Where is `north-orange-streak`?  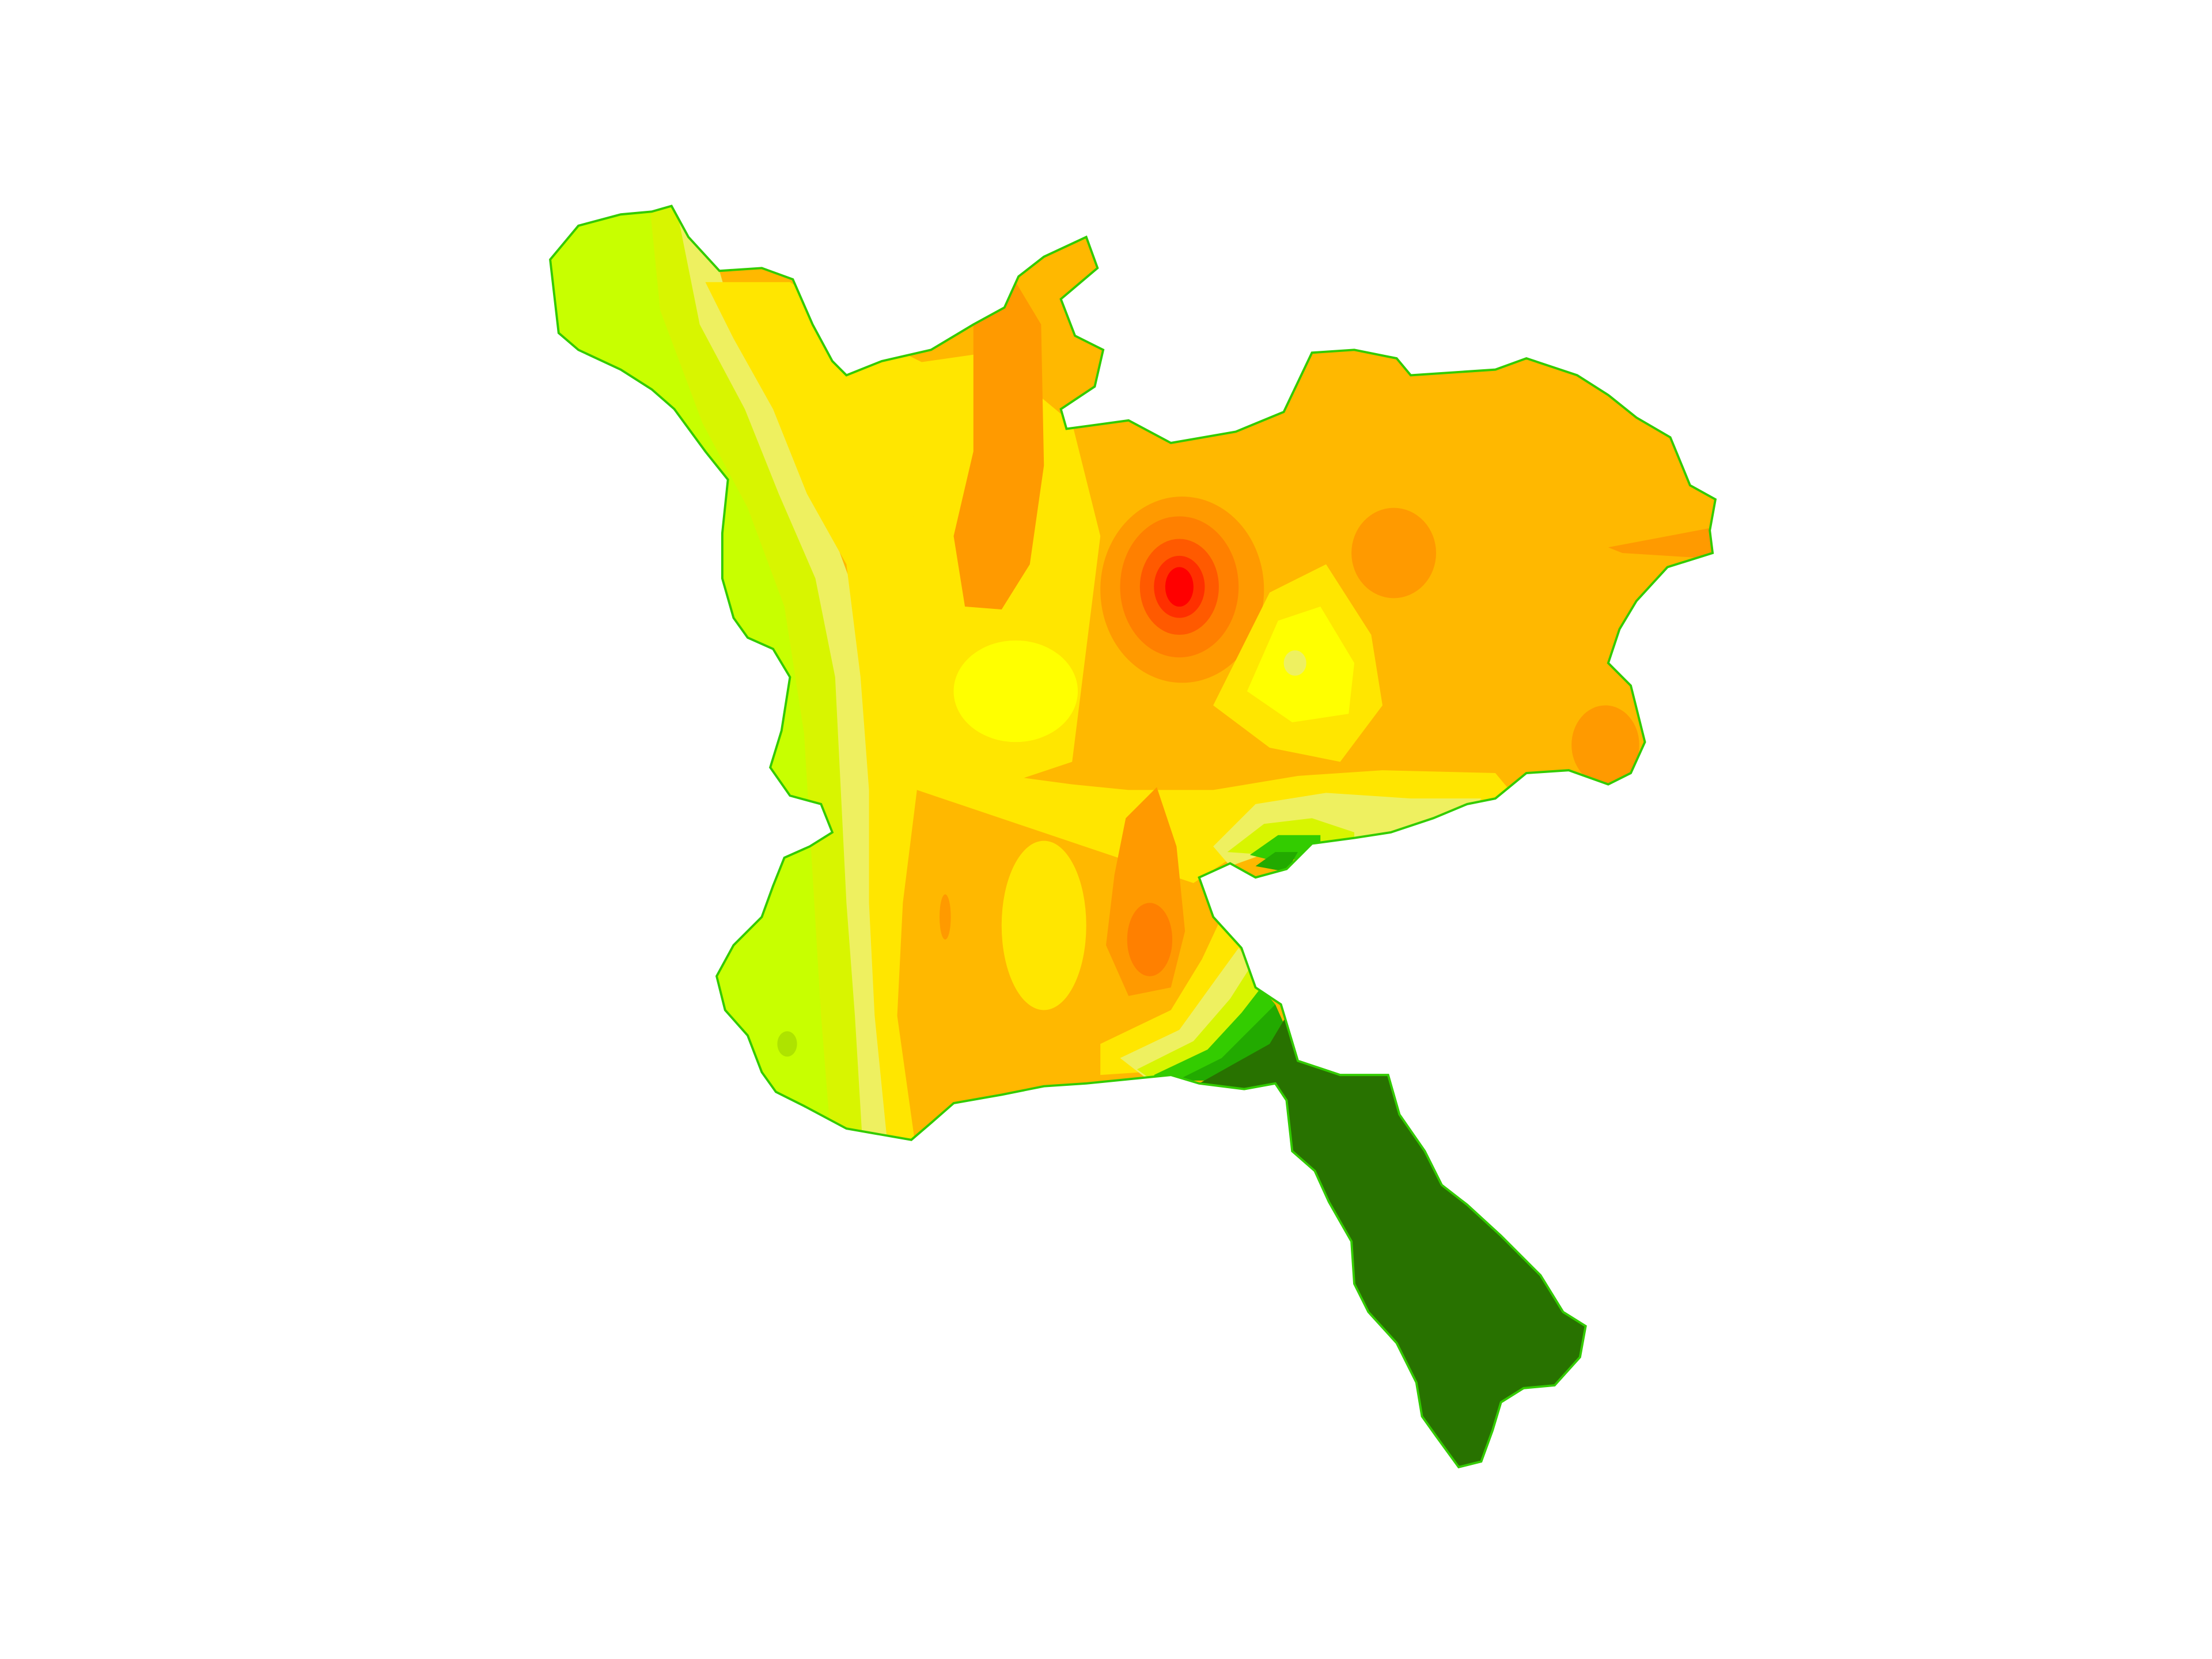
north-orange-streak is located at coordinates (998, 445).